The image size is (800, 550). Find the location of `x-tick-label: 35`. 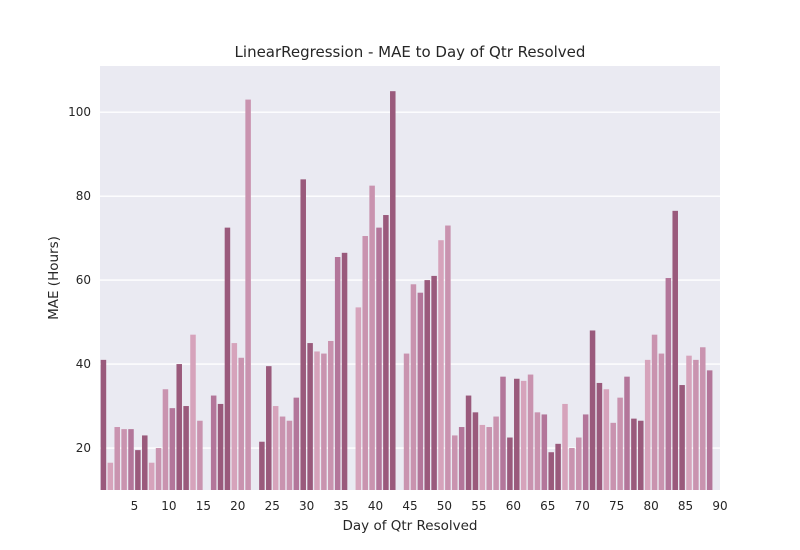

x-tick-label: 35 is located at coordinates (340, 506).